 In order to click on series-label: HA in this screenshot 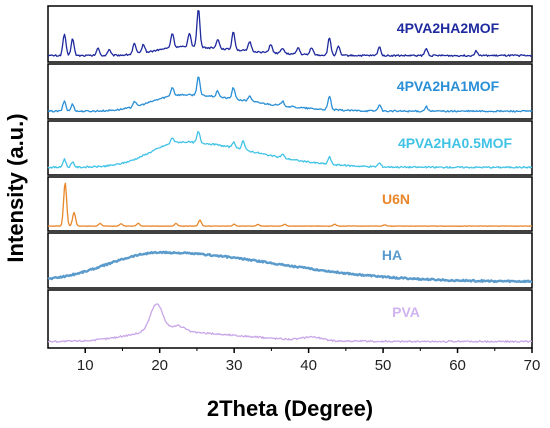, I will do `click(392, 255)`.